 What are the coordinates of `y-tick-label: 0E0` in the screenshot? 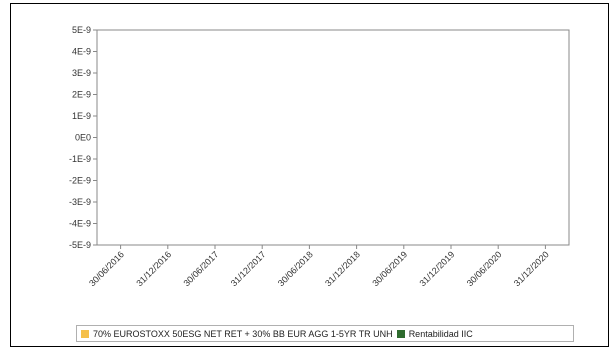 It's located at (83, 138).